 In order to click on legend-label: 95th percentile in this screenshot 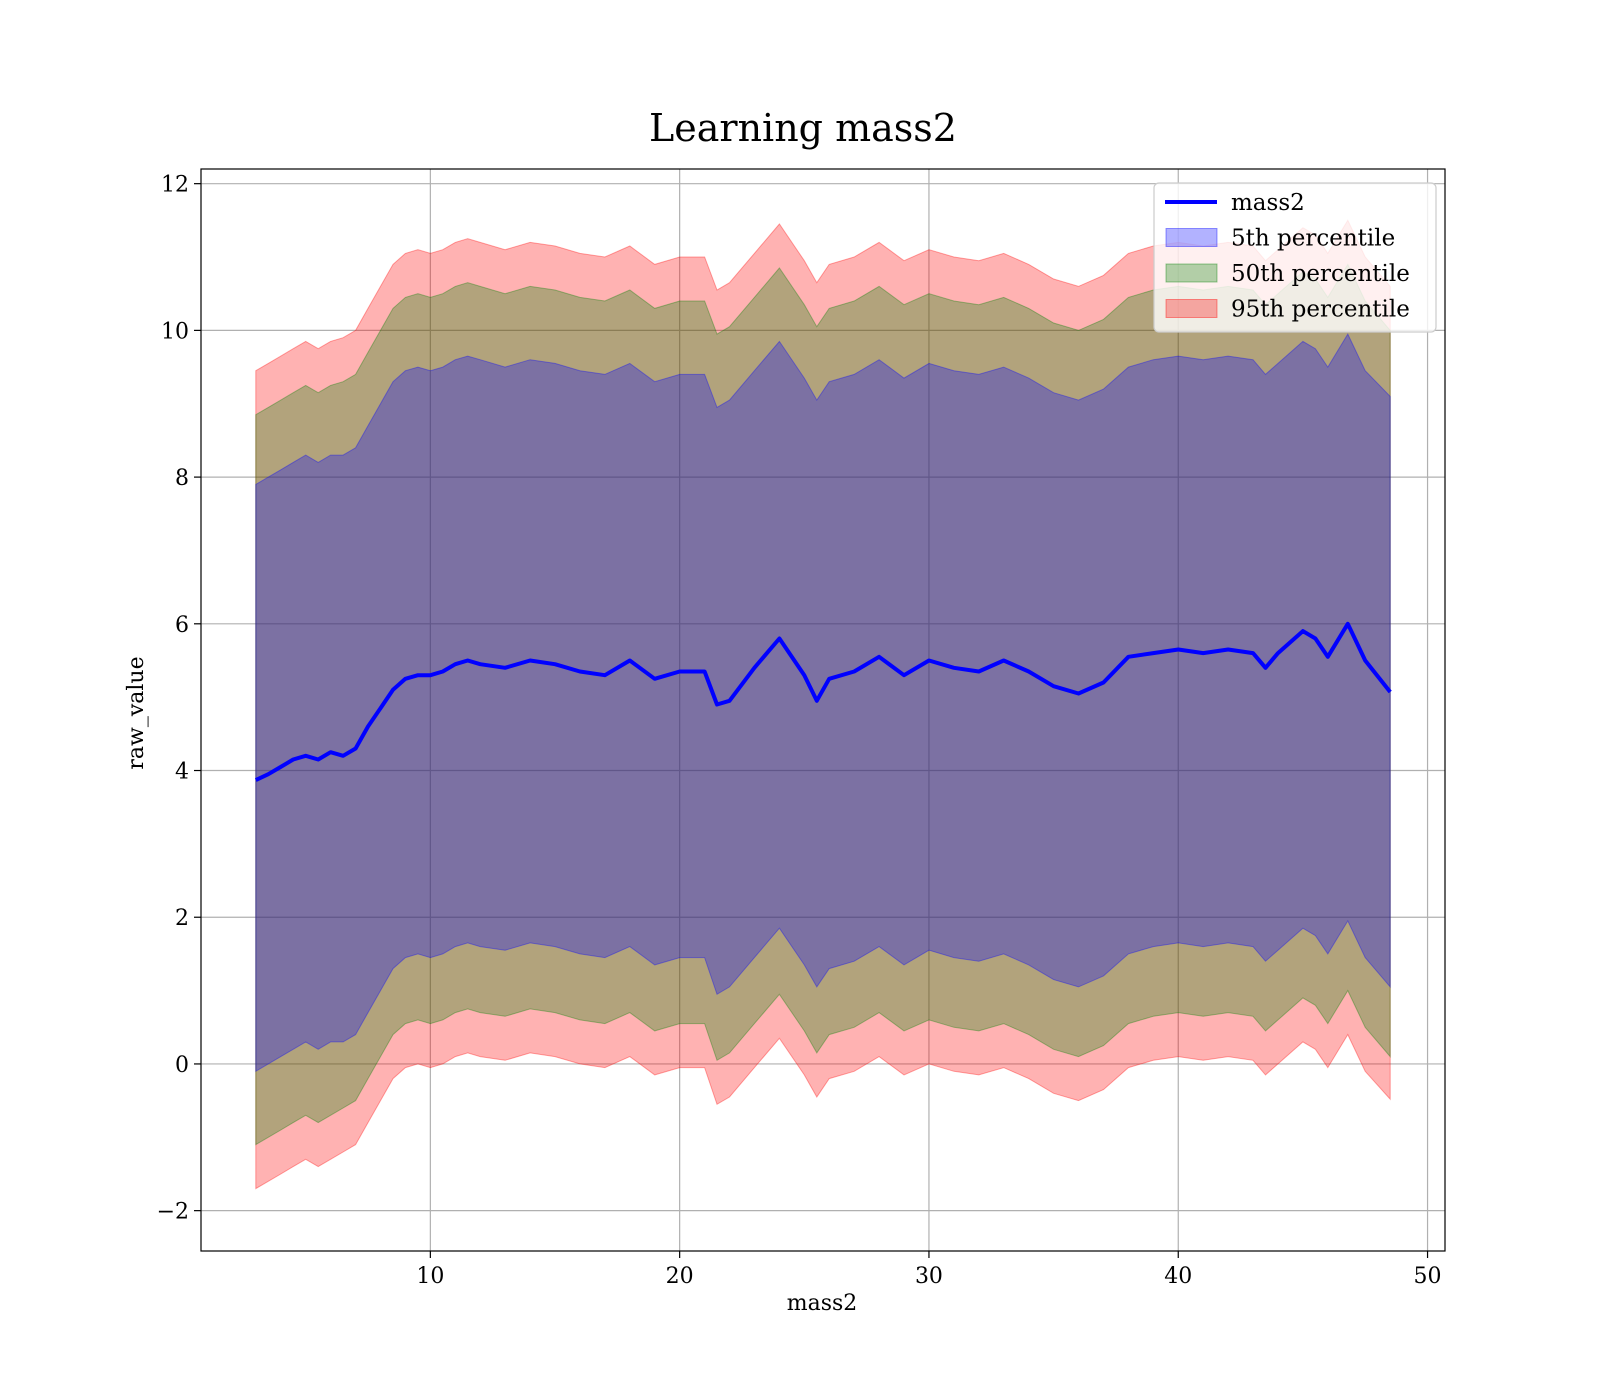, I will do `click(1320, 310)`.